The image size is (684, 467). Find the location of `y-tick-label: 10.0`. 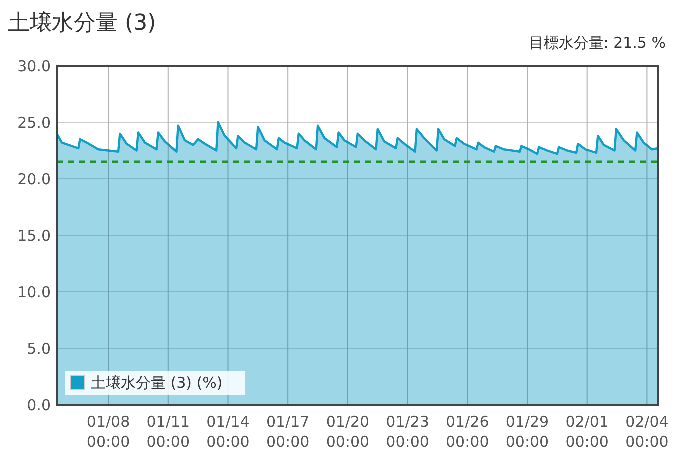

y-tick-label: 10.0 is located at coordinates (34, 292).